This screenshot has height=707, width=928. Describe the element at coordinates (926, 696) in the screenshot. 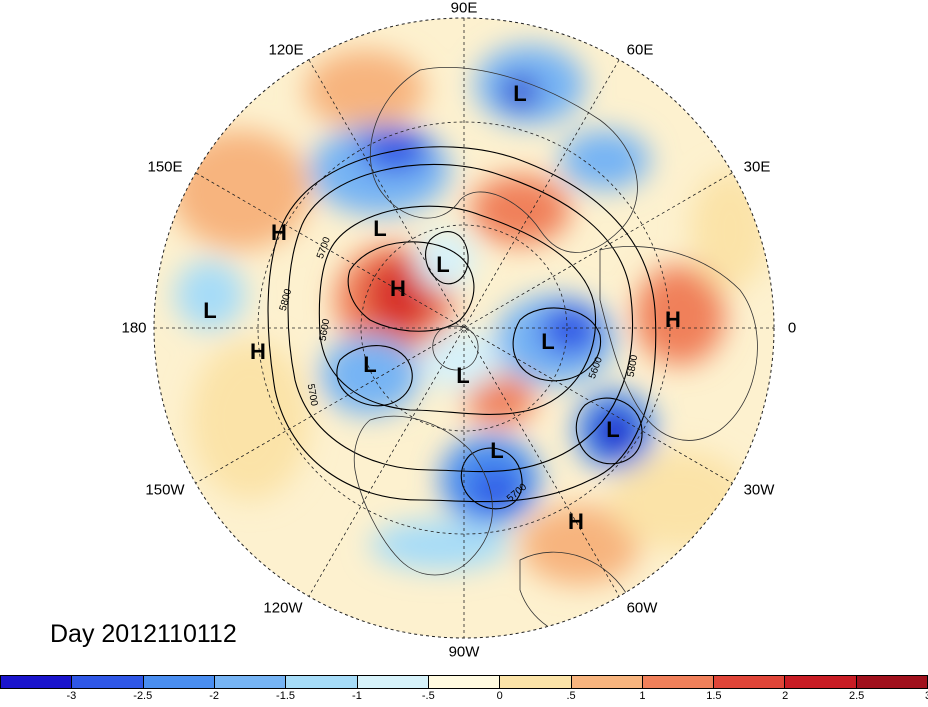

I see `colorbar-tick-label: 3` at that location.